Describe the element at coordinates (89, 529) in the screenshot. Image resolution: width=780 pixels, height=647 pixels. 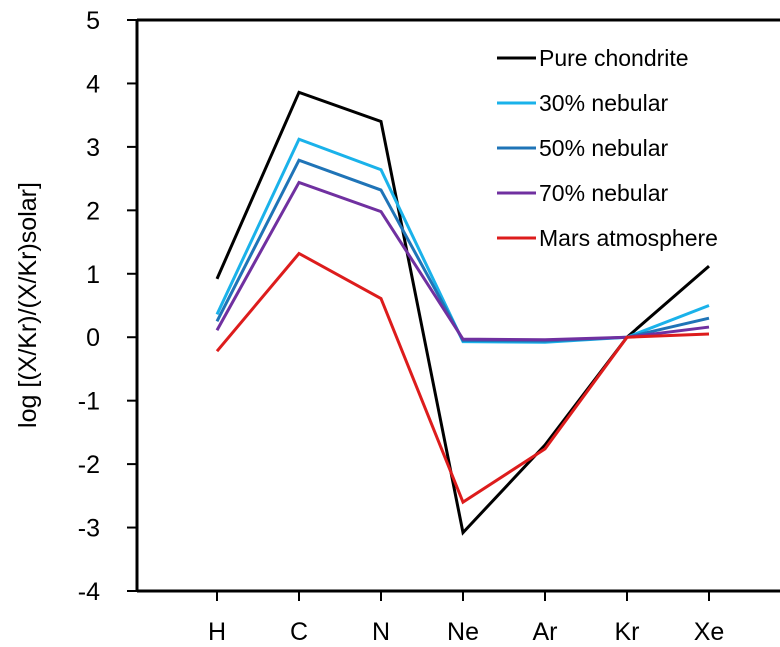
I see `y-tick-label: -3` at that location.